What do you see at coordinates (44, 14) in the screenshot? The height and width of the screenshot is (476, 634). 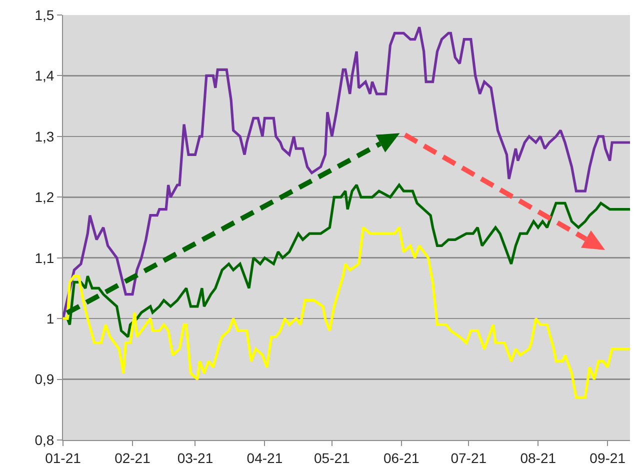 I see `y-tick-label: 1,5` at bounding box center [44, 14].